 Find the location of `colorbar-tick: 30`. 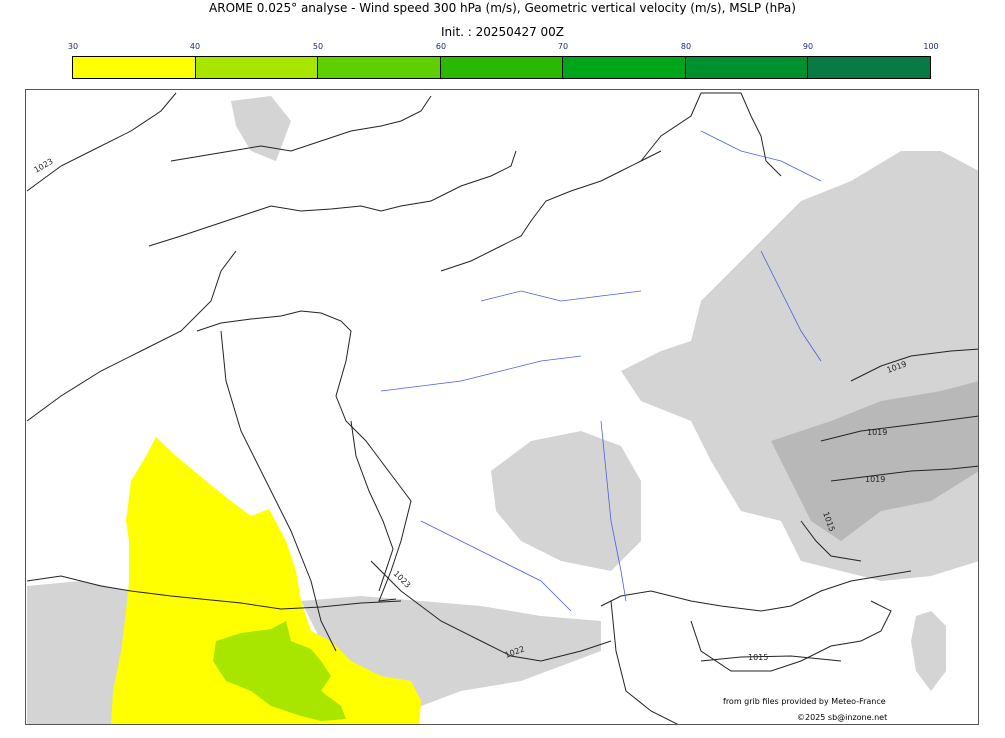

colorbar-tick: 30 is located at coordinates (73, 46).